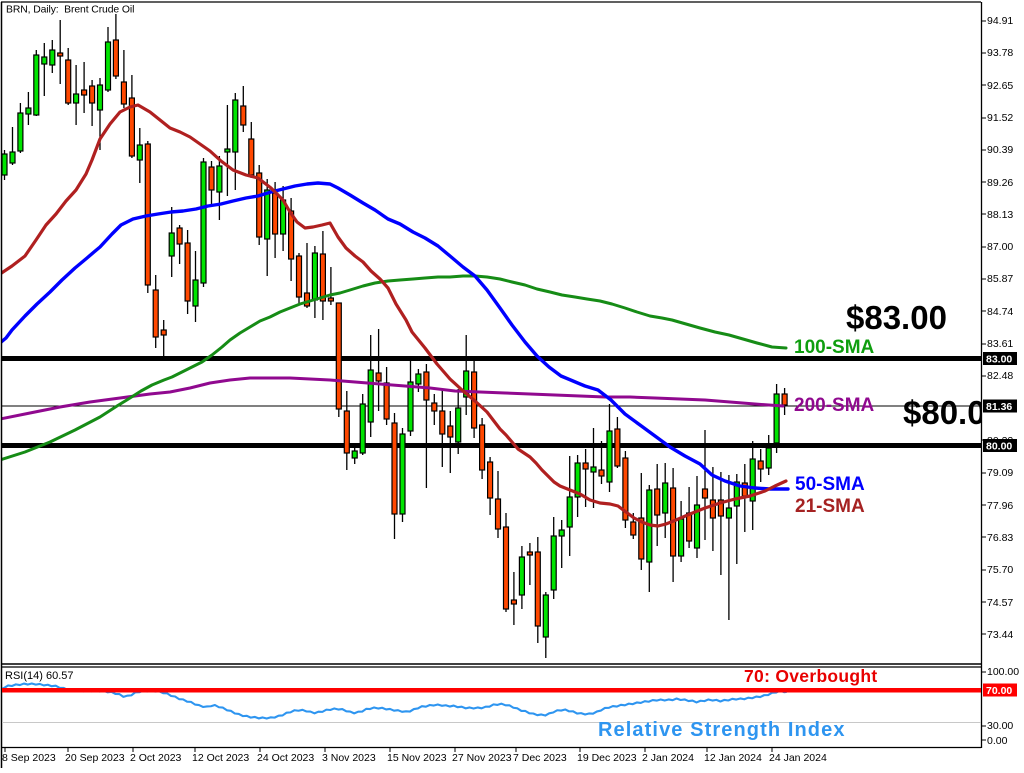  What do you see at coordinates (668, 758) in the screenshot?
I see `svg-text: 2 Jan 2024` at bounding box center [668, 758].